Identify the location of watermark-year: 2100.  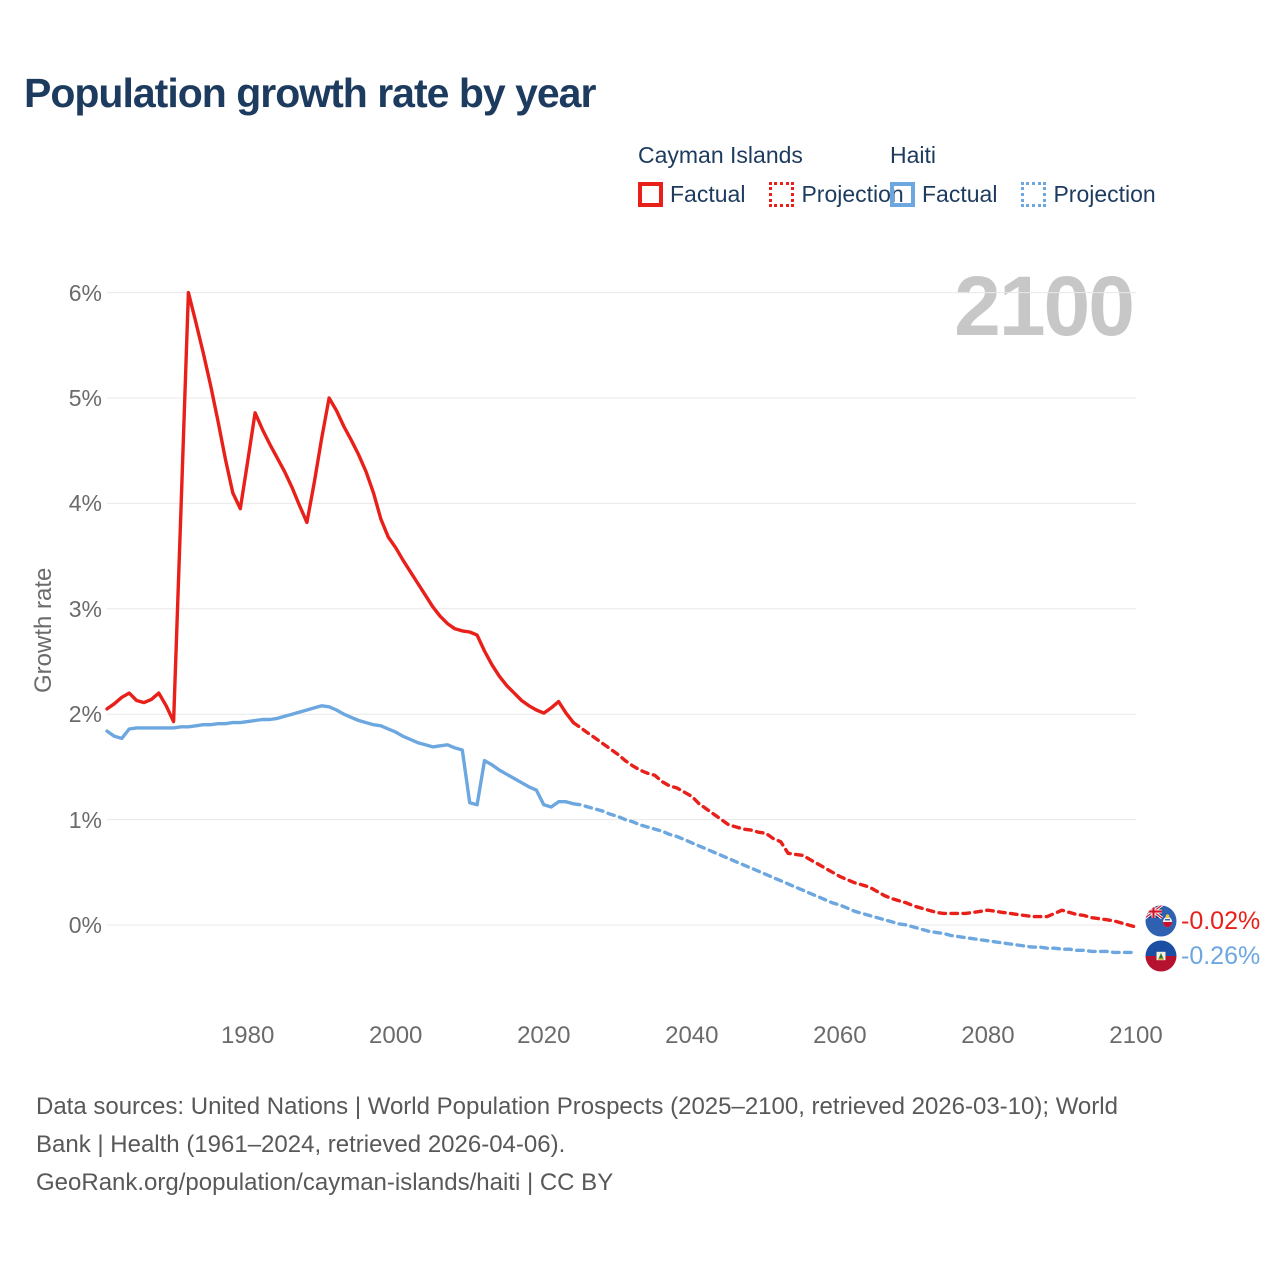
(1044, 306).